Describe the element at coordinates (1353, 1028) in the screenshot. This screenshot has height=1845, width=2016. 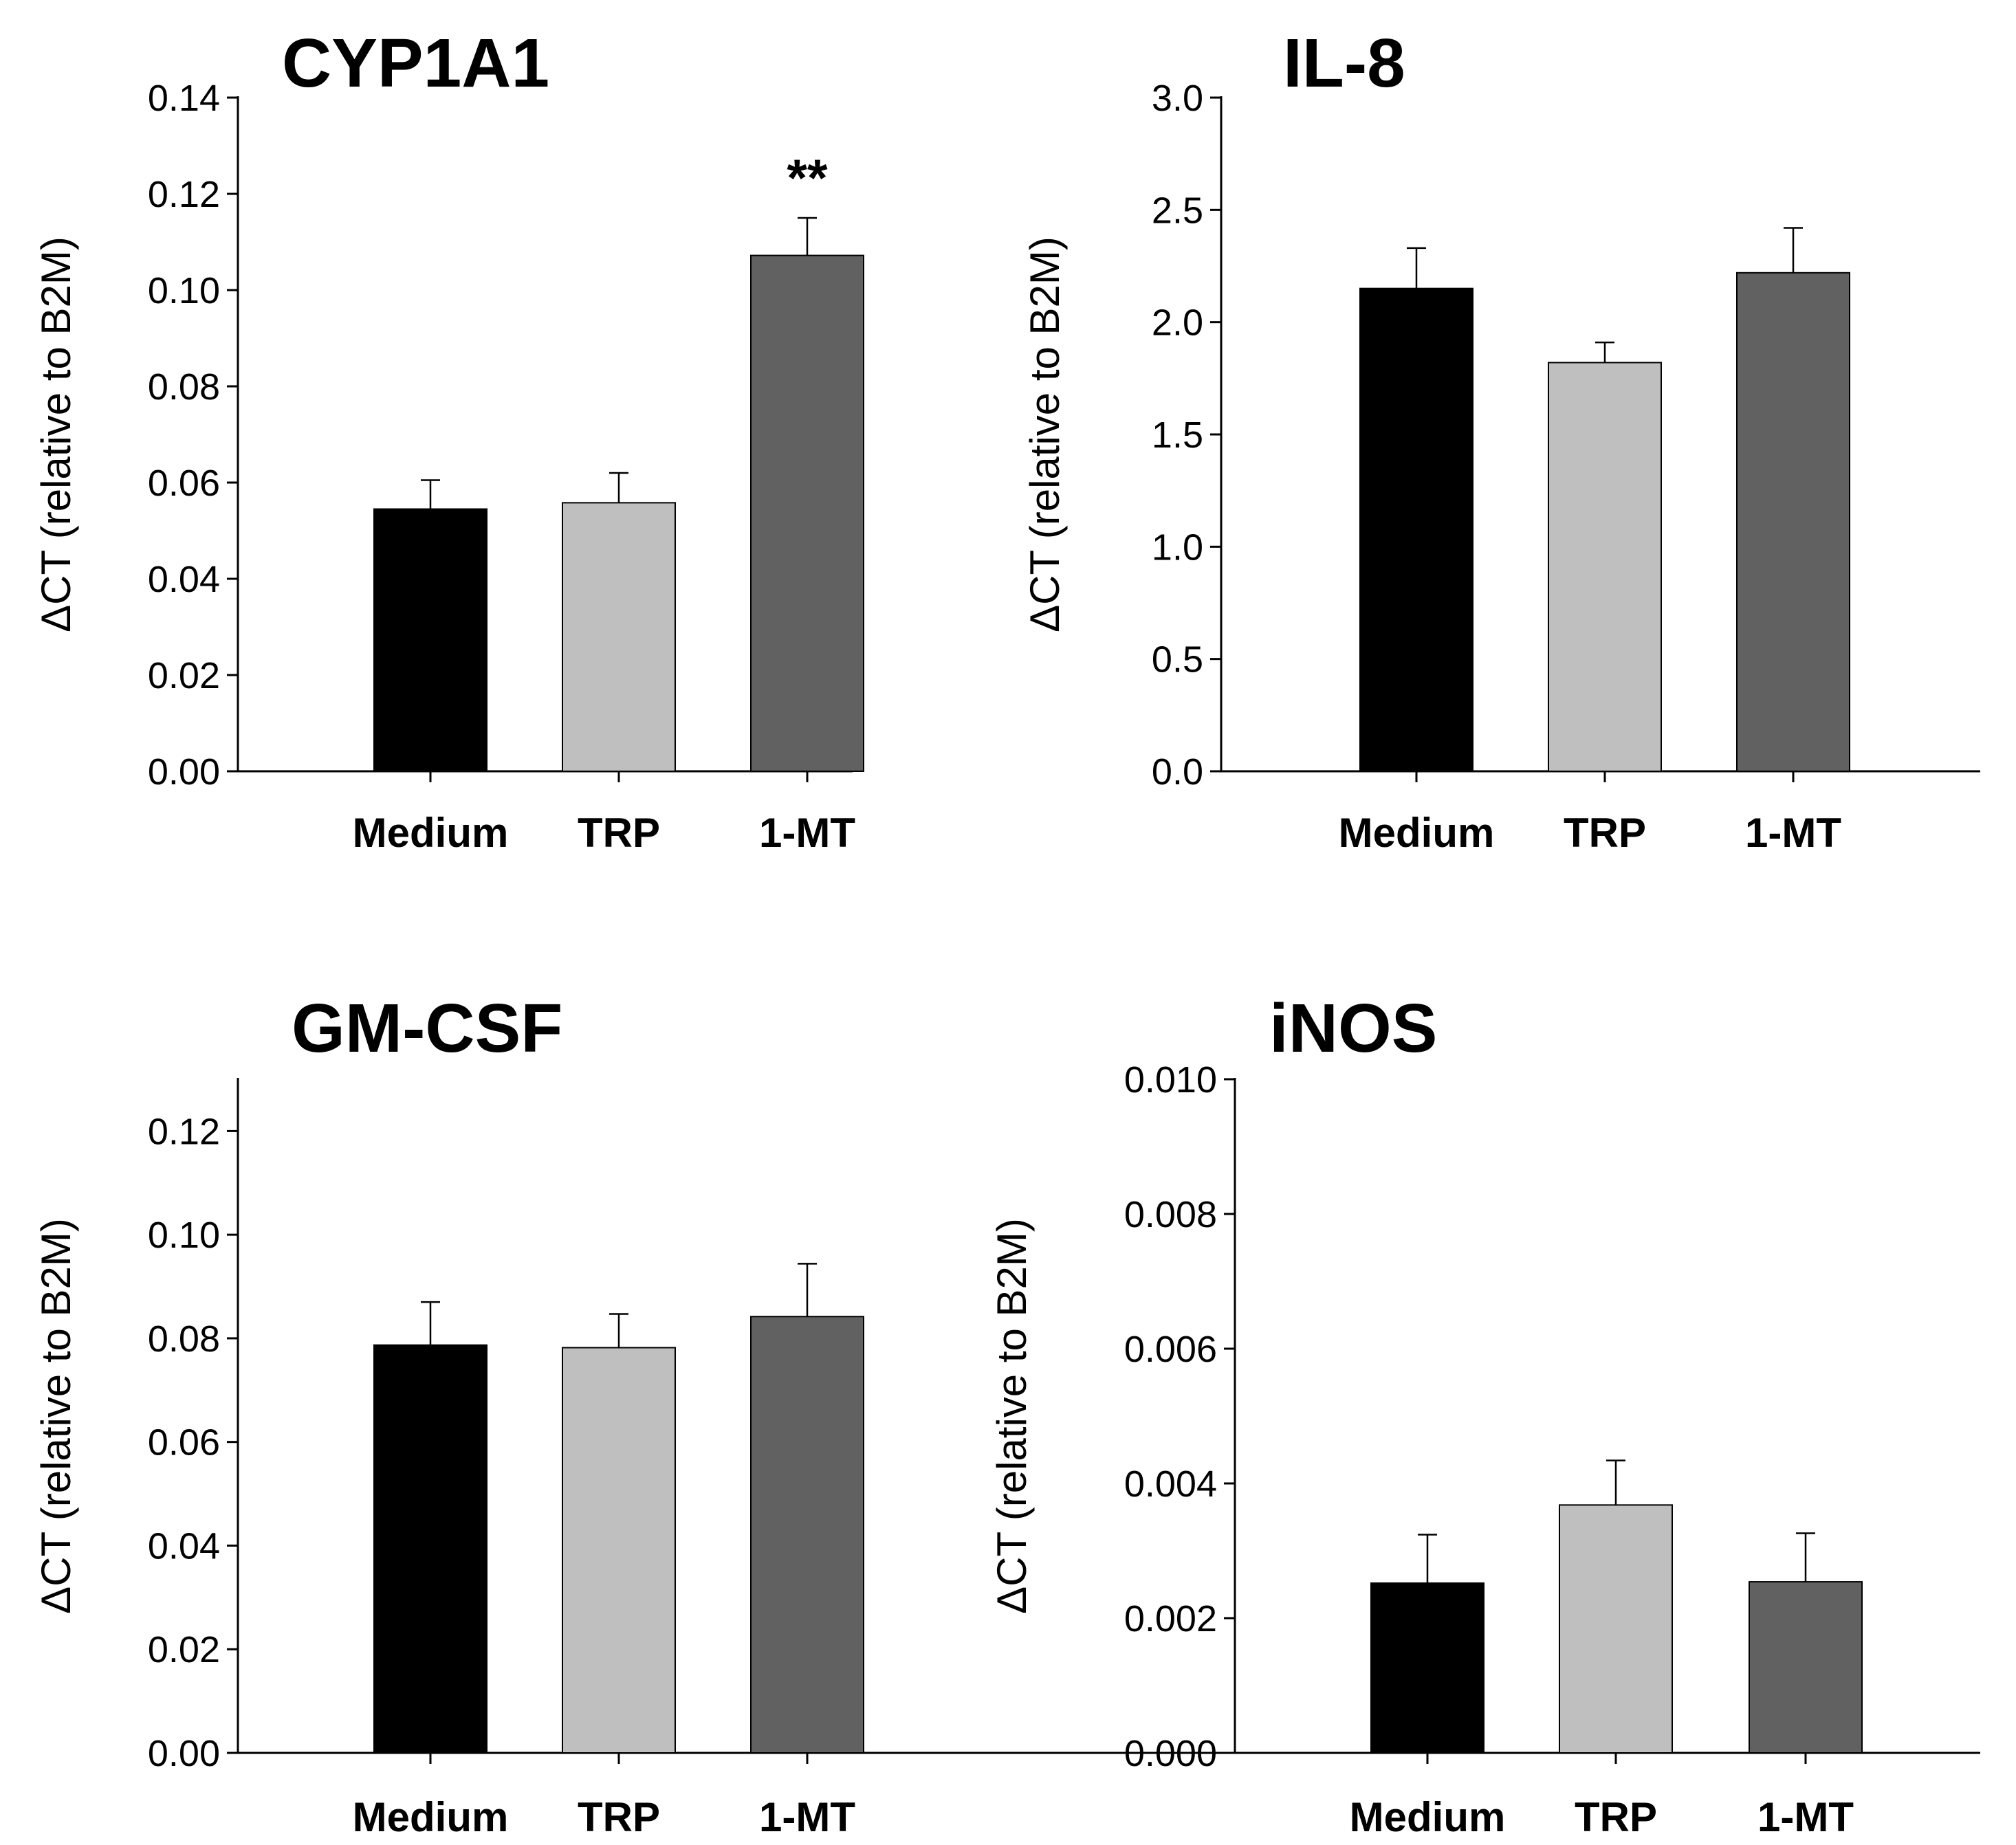
I see `chart-title: iNOS` at that location.